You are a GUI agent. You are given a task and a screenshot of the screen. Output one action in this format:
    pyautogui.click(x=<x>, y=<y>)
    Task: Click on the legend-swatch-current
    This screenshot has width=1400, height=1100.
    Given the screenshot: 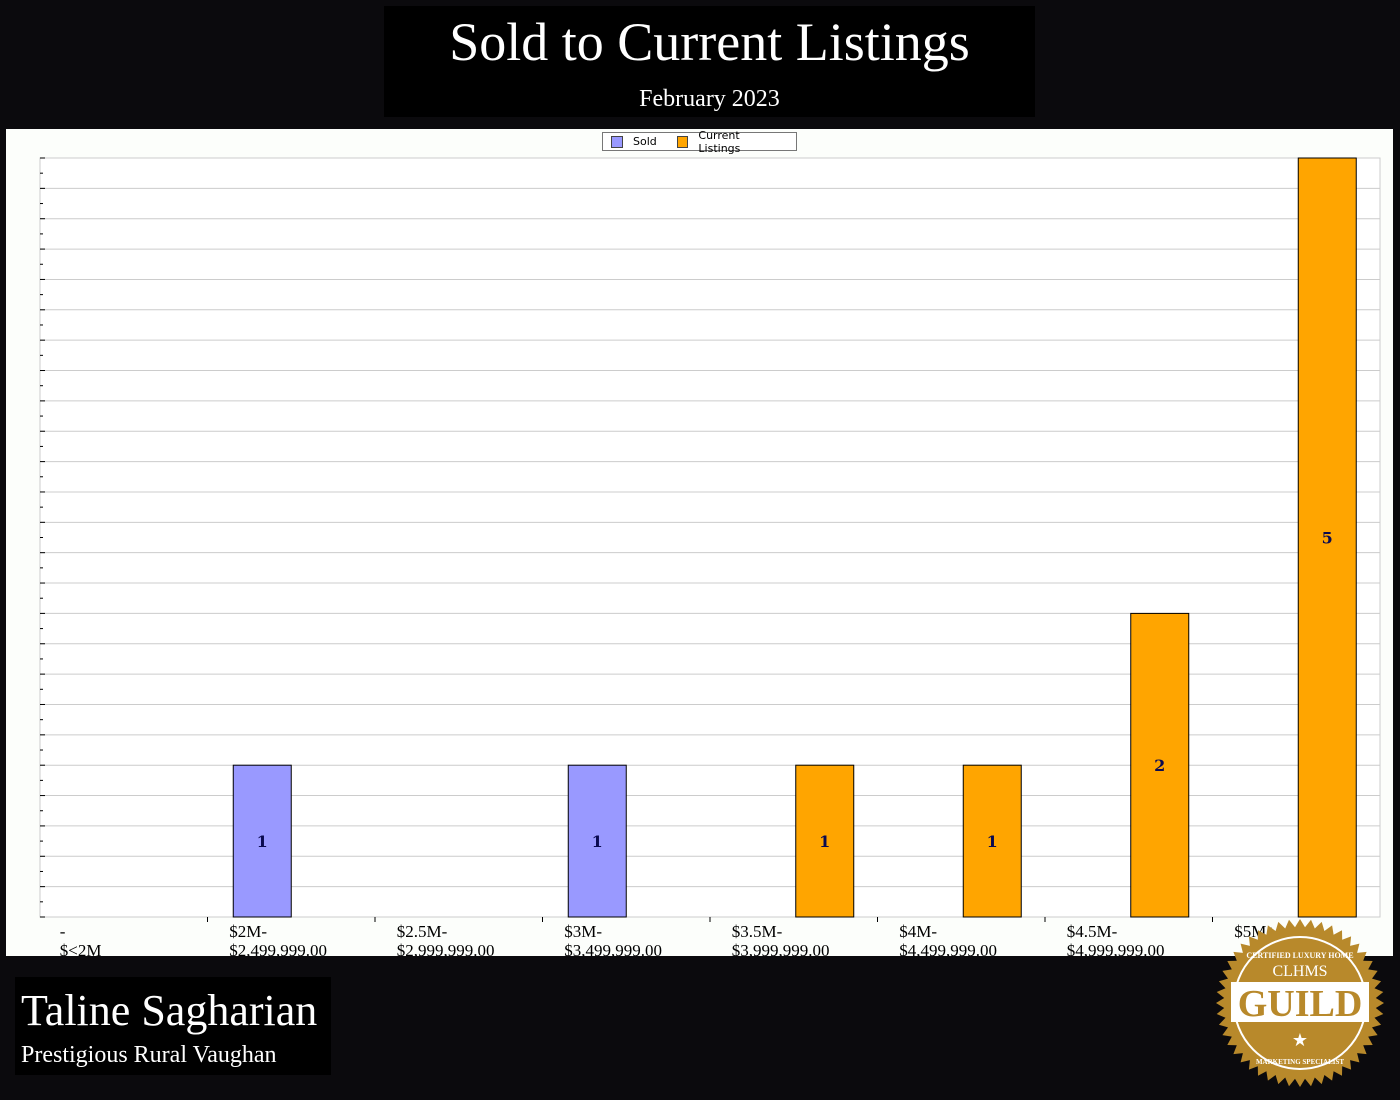 What is the action you would take?
    pyautogui.click(x=682, y=141)
    